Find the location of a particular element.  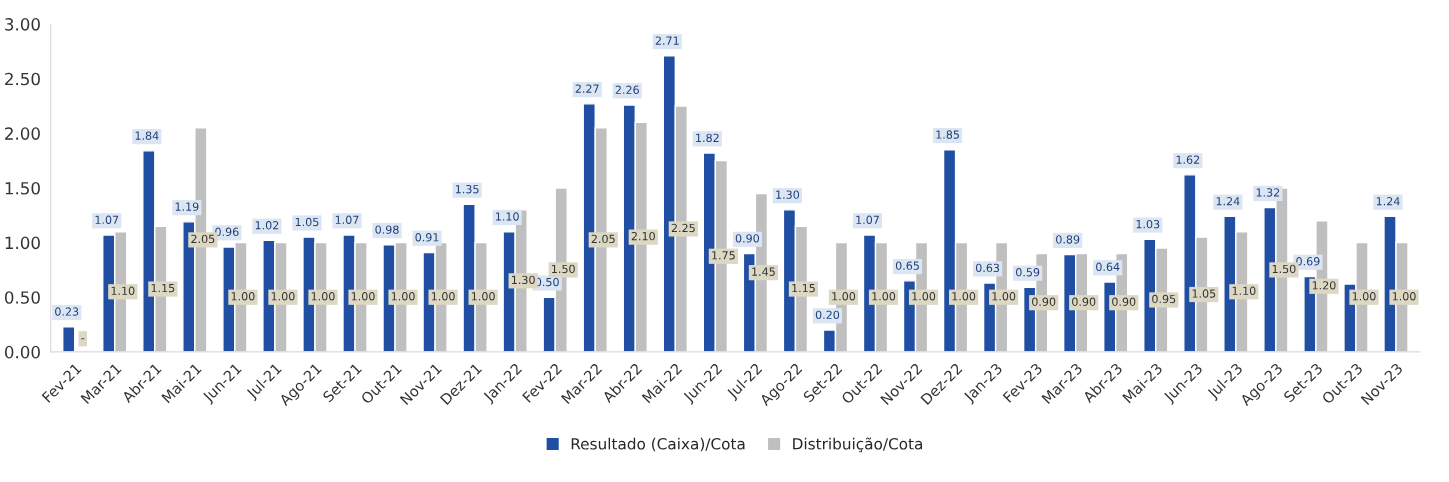

data-label: 1.62 is located at coordinates (1188, 159).